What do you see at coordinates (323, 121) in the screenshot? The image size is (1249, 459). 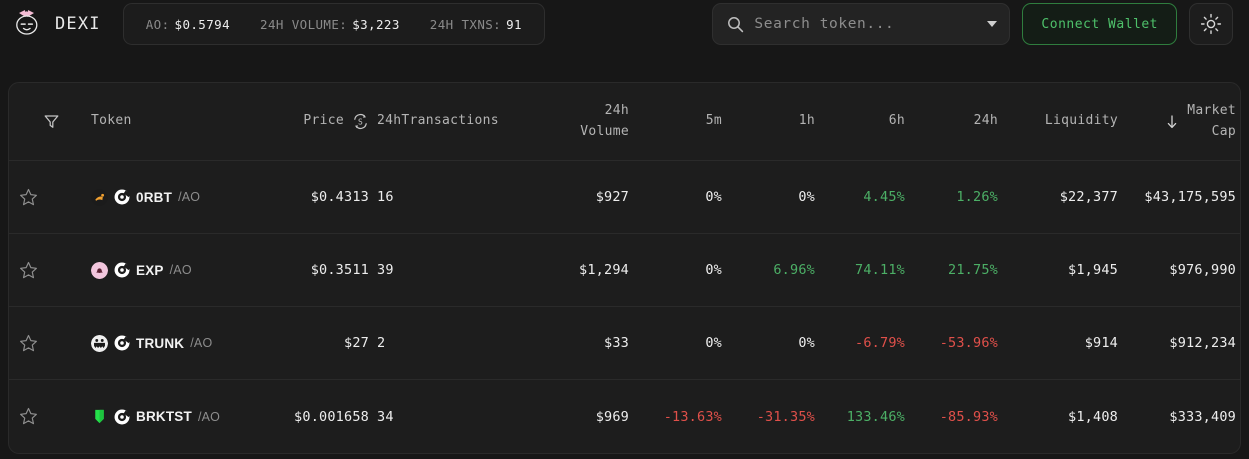 I see `column-label: Price` at bounding box center [323, 121].